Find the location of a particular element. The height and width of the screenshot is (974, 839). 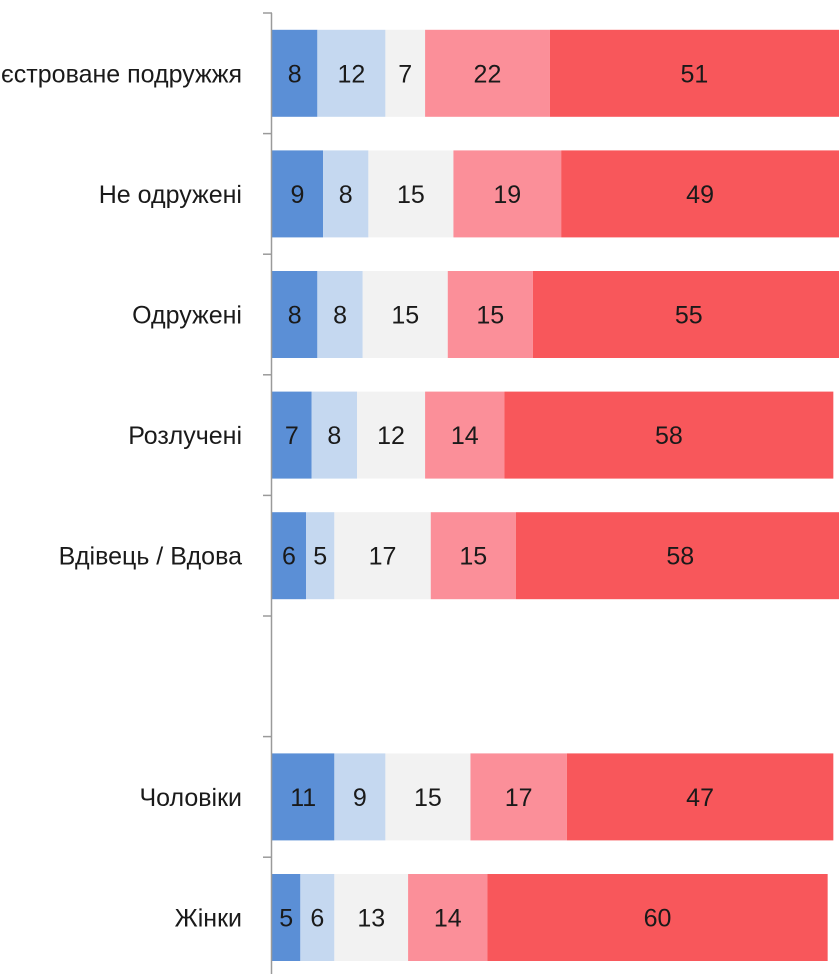

category-label: Жінки is located at coordinates (208, 919).